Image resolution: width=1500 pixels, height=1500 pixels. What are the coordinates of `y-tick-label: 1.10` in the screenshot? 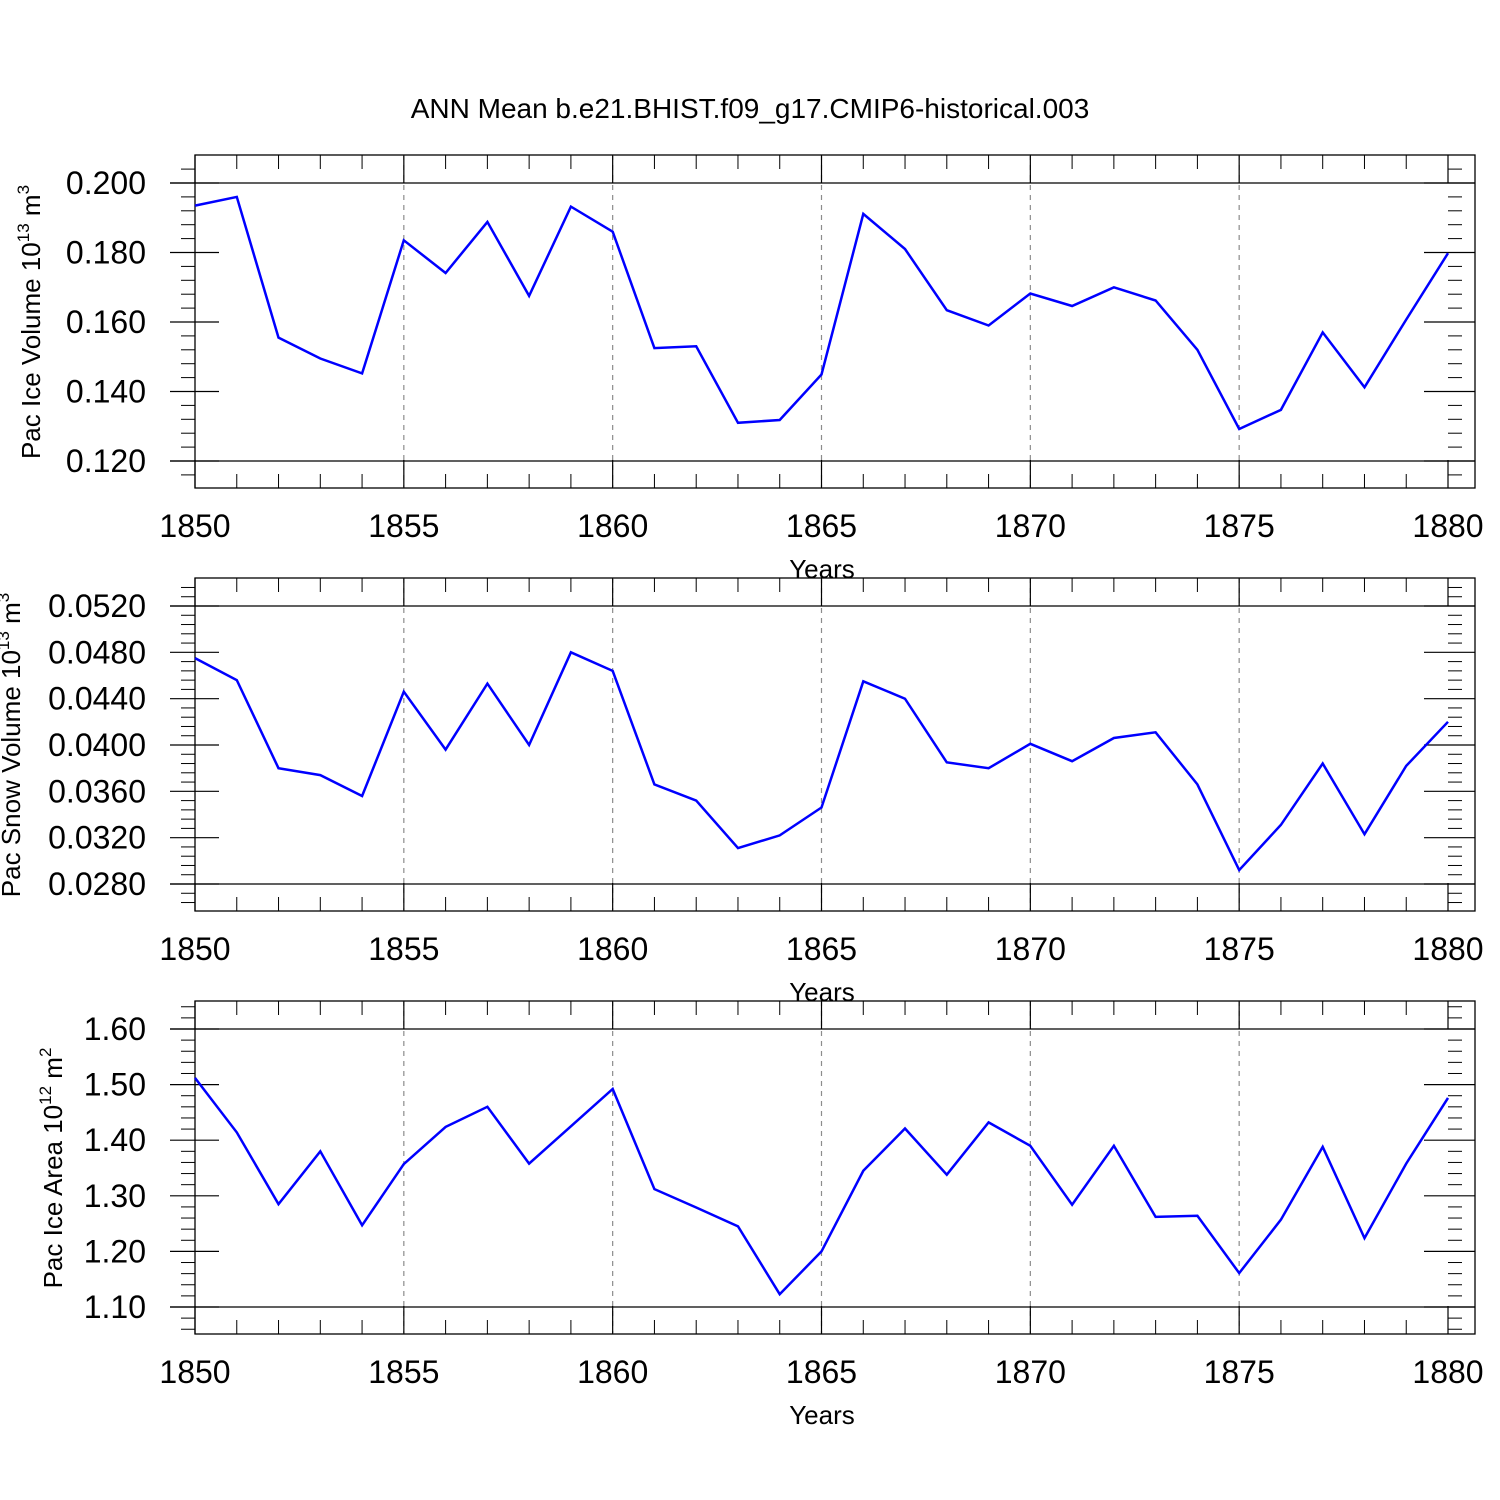 It's located at (115, 1307).